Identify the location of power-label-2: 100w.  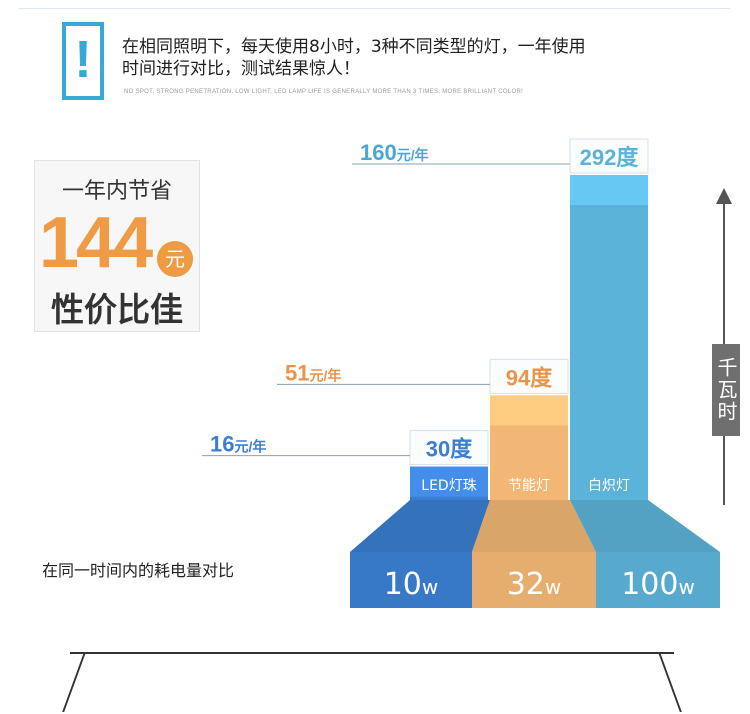
(658, 584).